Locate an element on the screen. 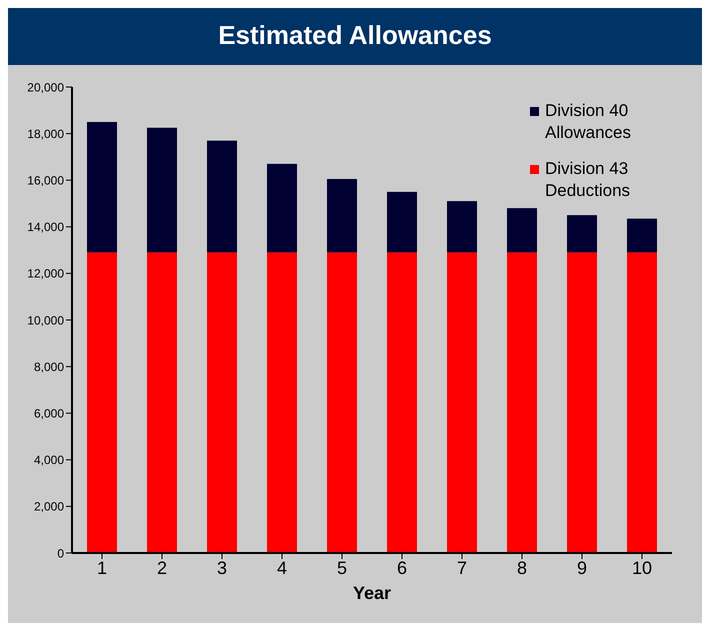 The image size is (710, 636). y-tick-label: 0 is located at coordinates (60, 553).